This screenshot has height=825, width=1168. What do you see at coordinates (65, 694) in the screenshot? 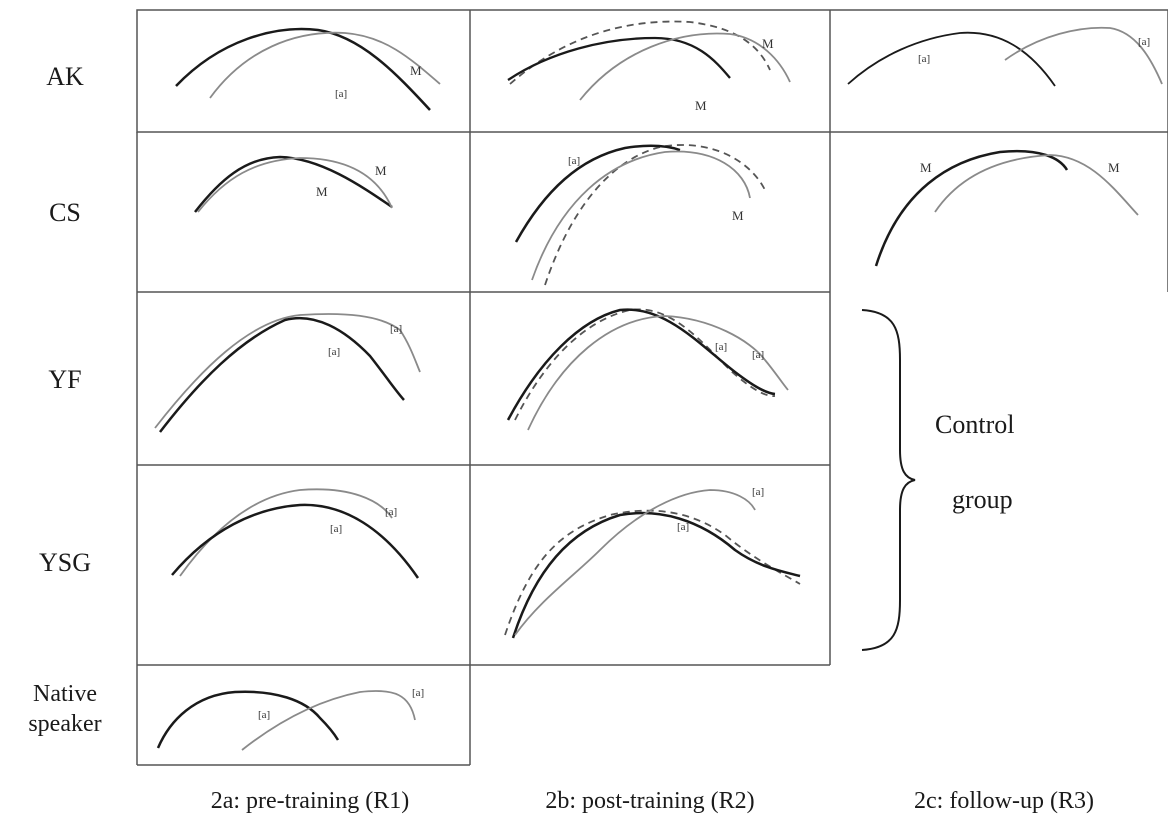
I see `row-label-native-line1: Native` at bounding box center [65, 694].